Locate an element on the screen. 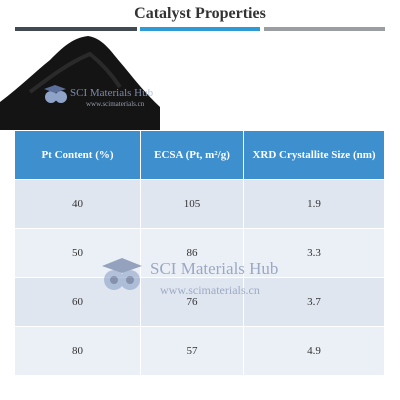 The height and width of the screenshot is (400, 400). cell: 57 is located at coordinates (192, 350).